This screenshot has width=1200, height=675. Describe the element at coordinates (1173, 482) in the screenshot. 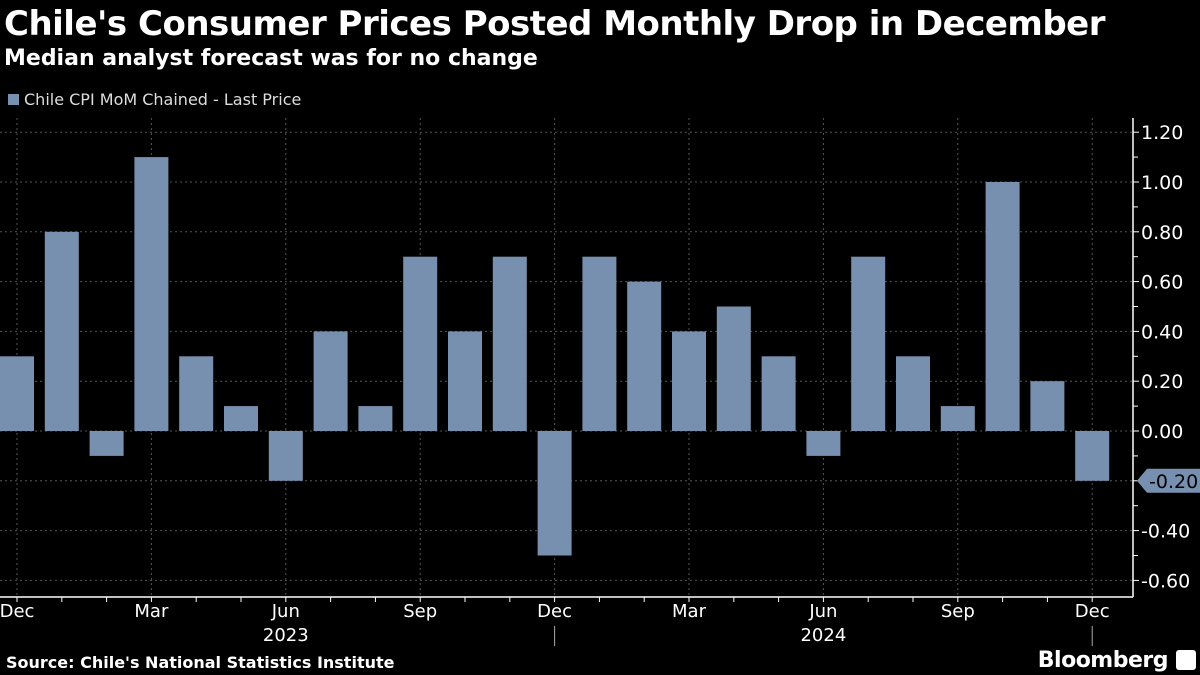

I see `last-value-label: -0.20` at that location.